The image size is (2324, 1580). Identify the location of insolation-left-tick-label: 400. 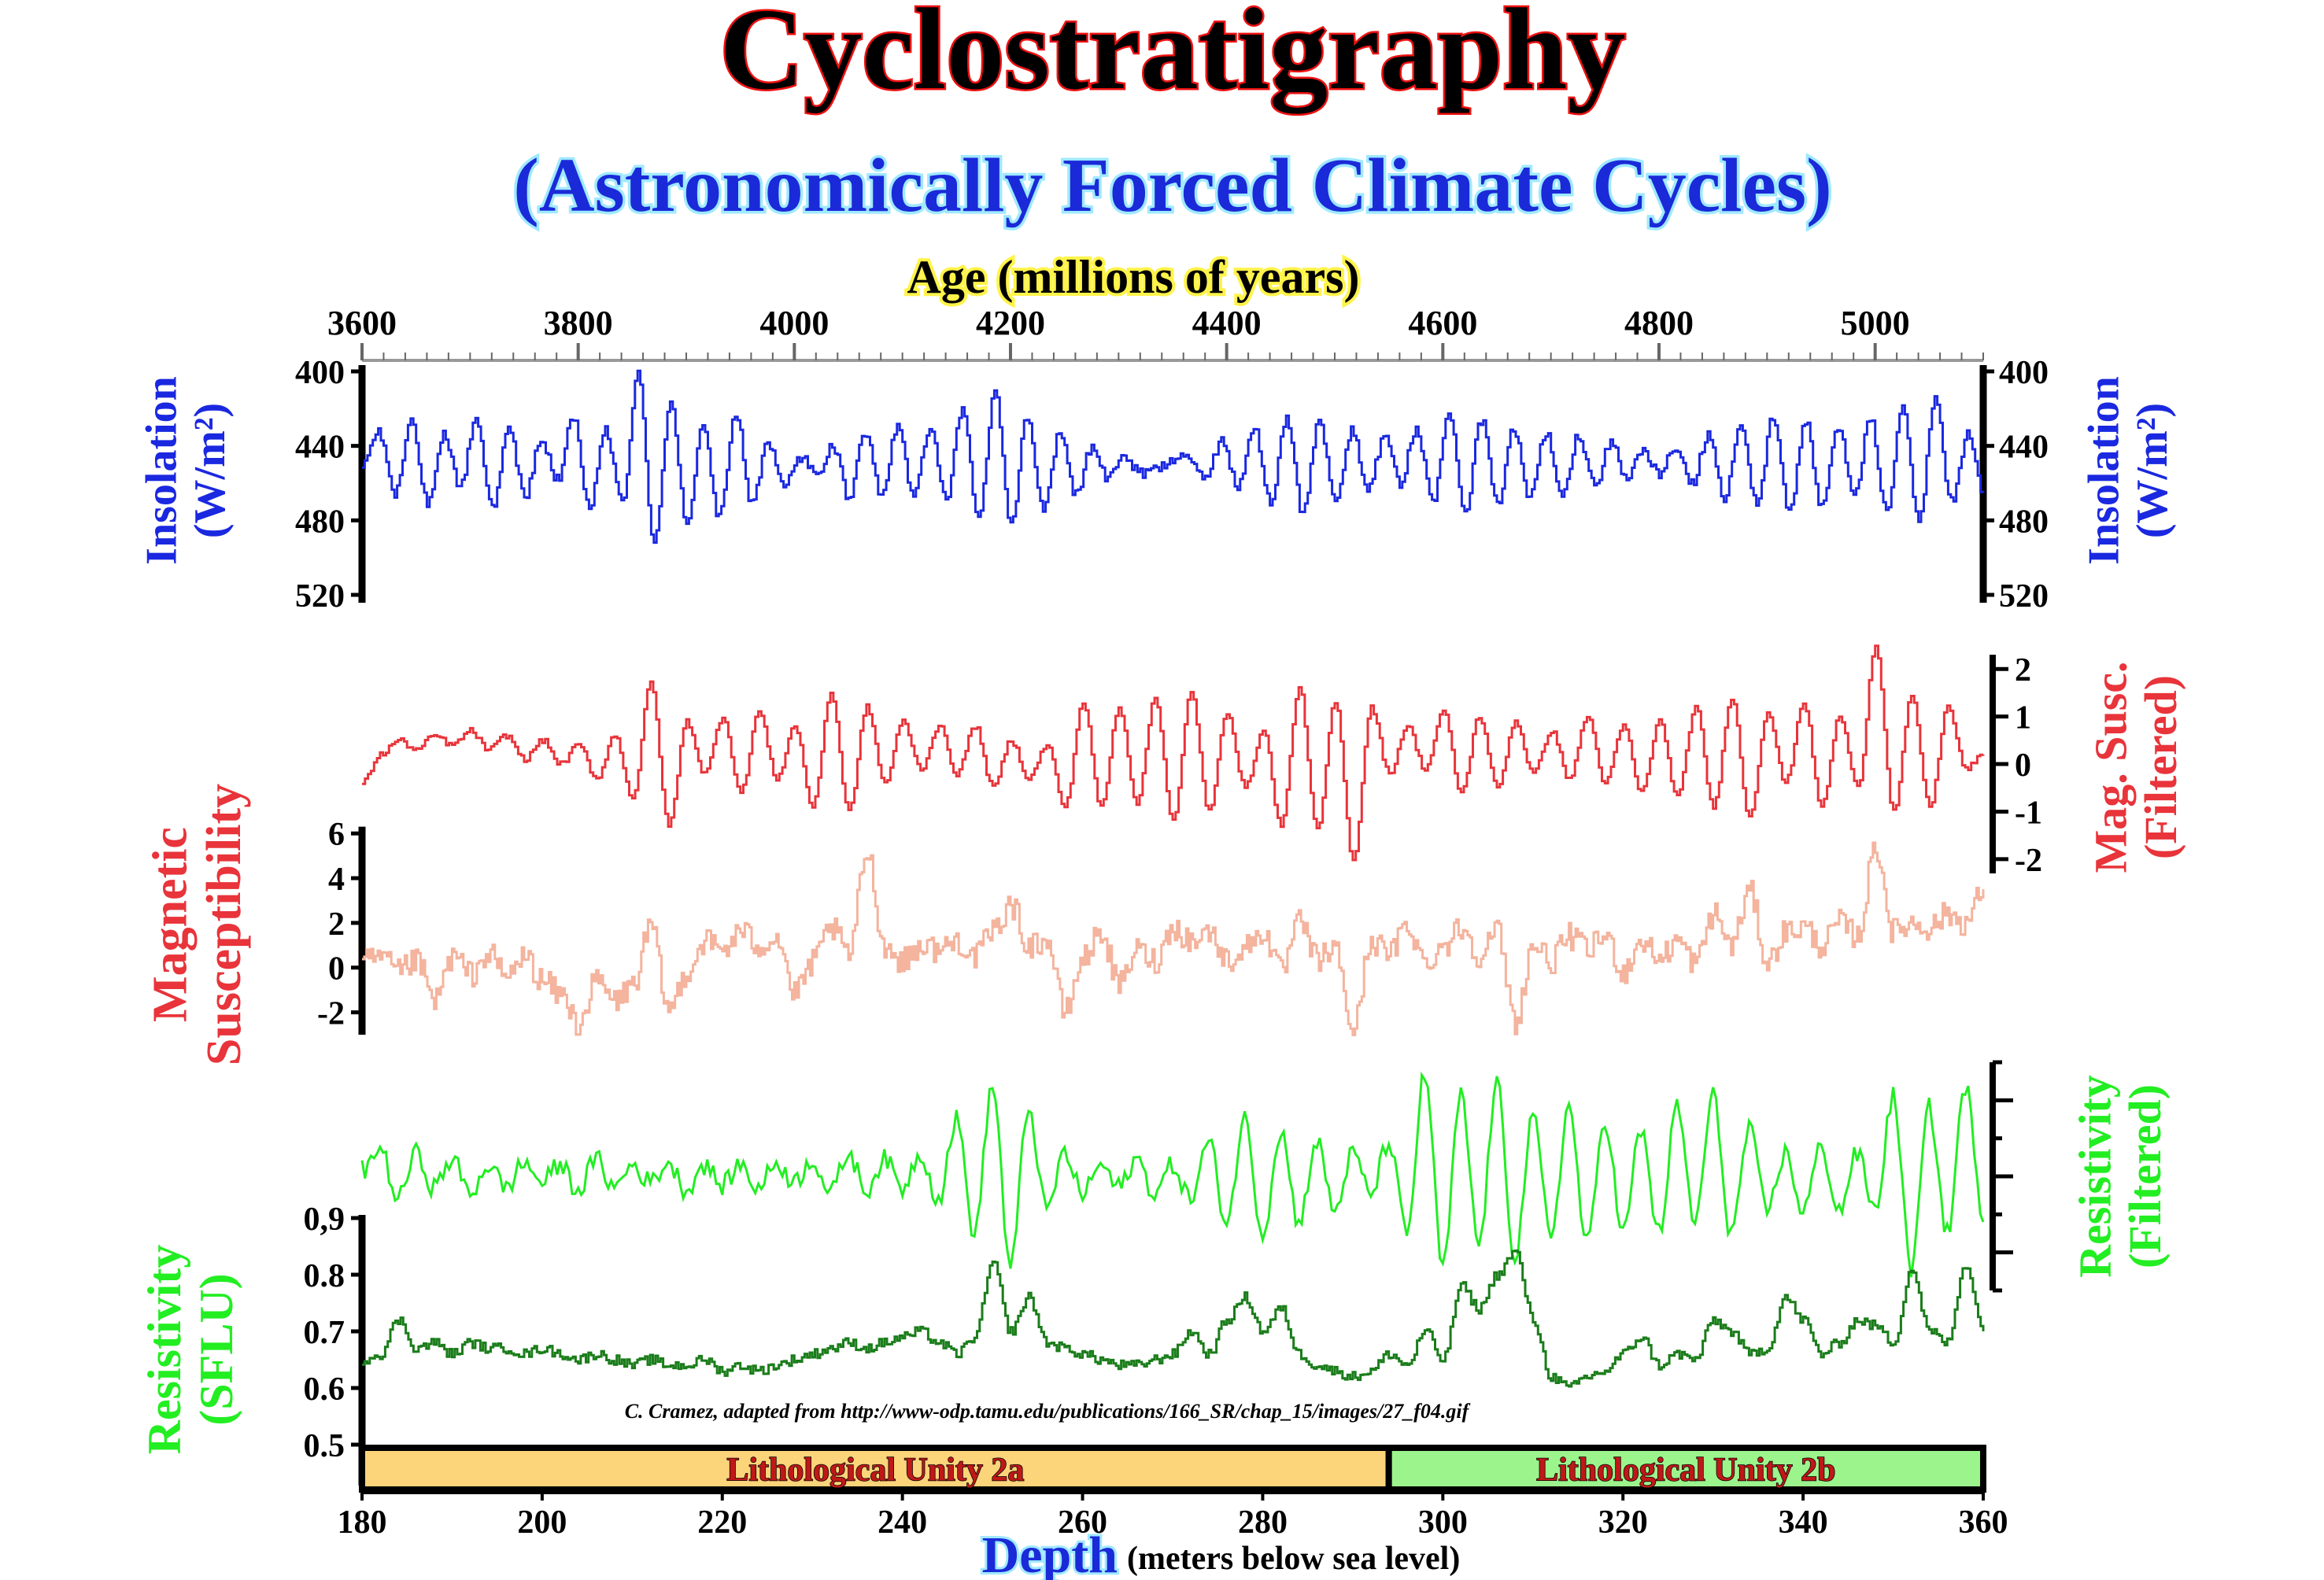
(320, 373).